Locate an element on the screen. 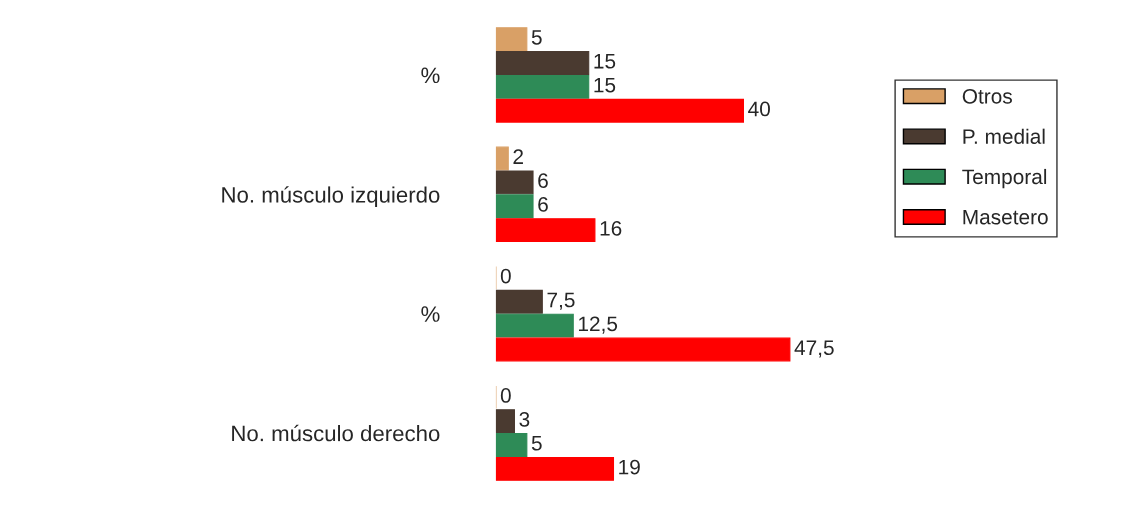 This screenshot has width=1127, height=508. data-label: 47,5 is located at coordinates (814, 349).